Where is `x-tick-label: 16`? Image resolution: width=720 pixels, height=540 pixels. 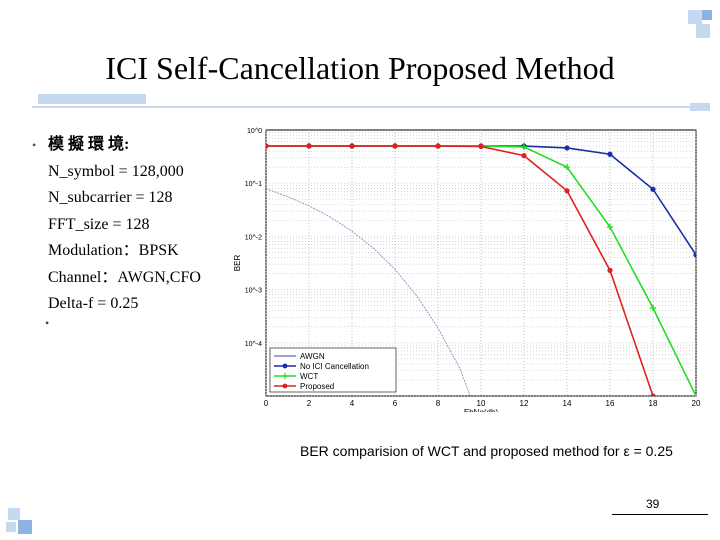
x-tick-label: 16 is located at coordinates (610, 403).